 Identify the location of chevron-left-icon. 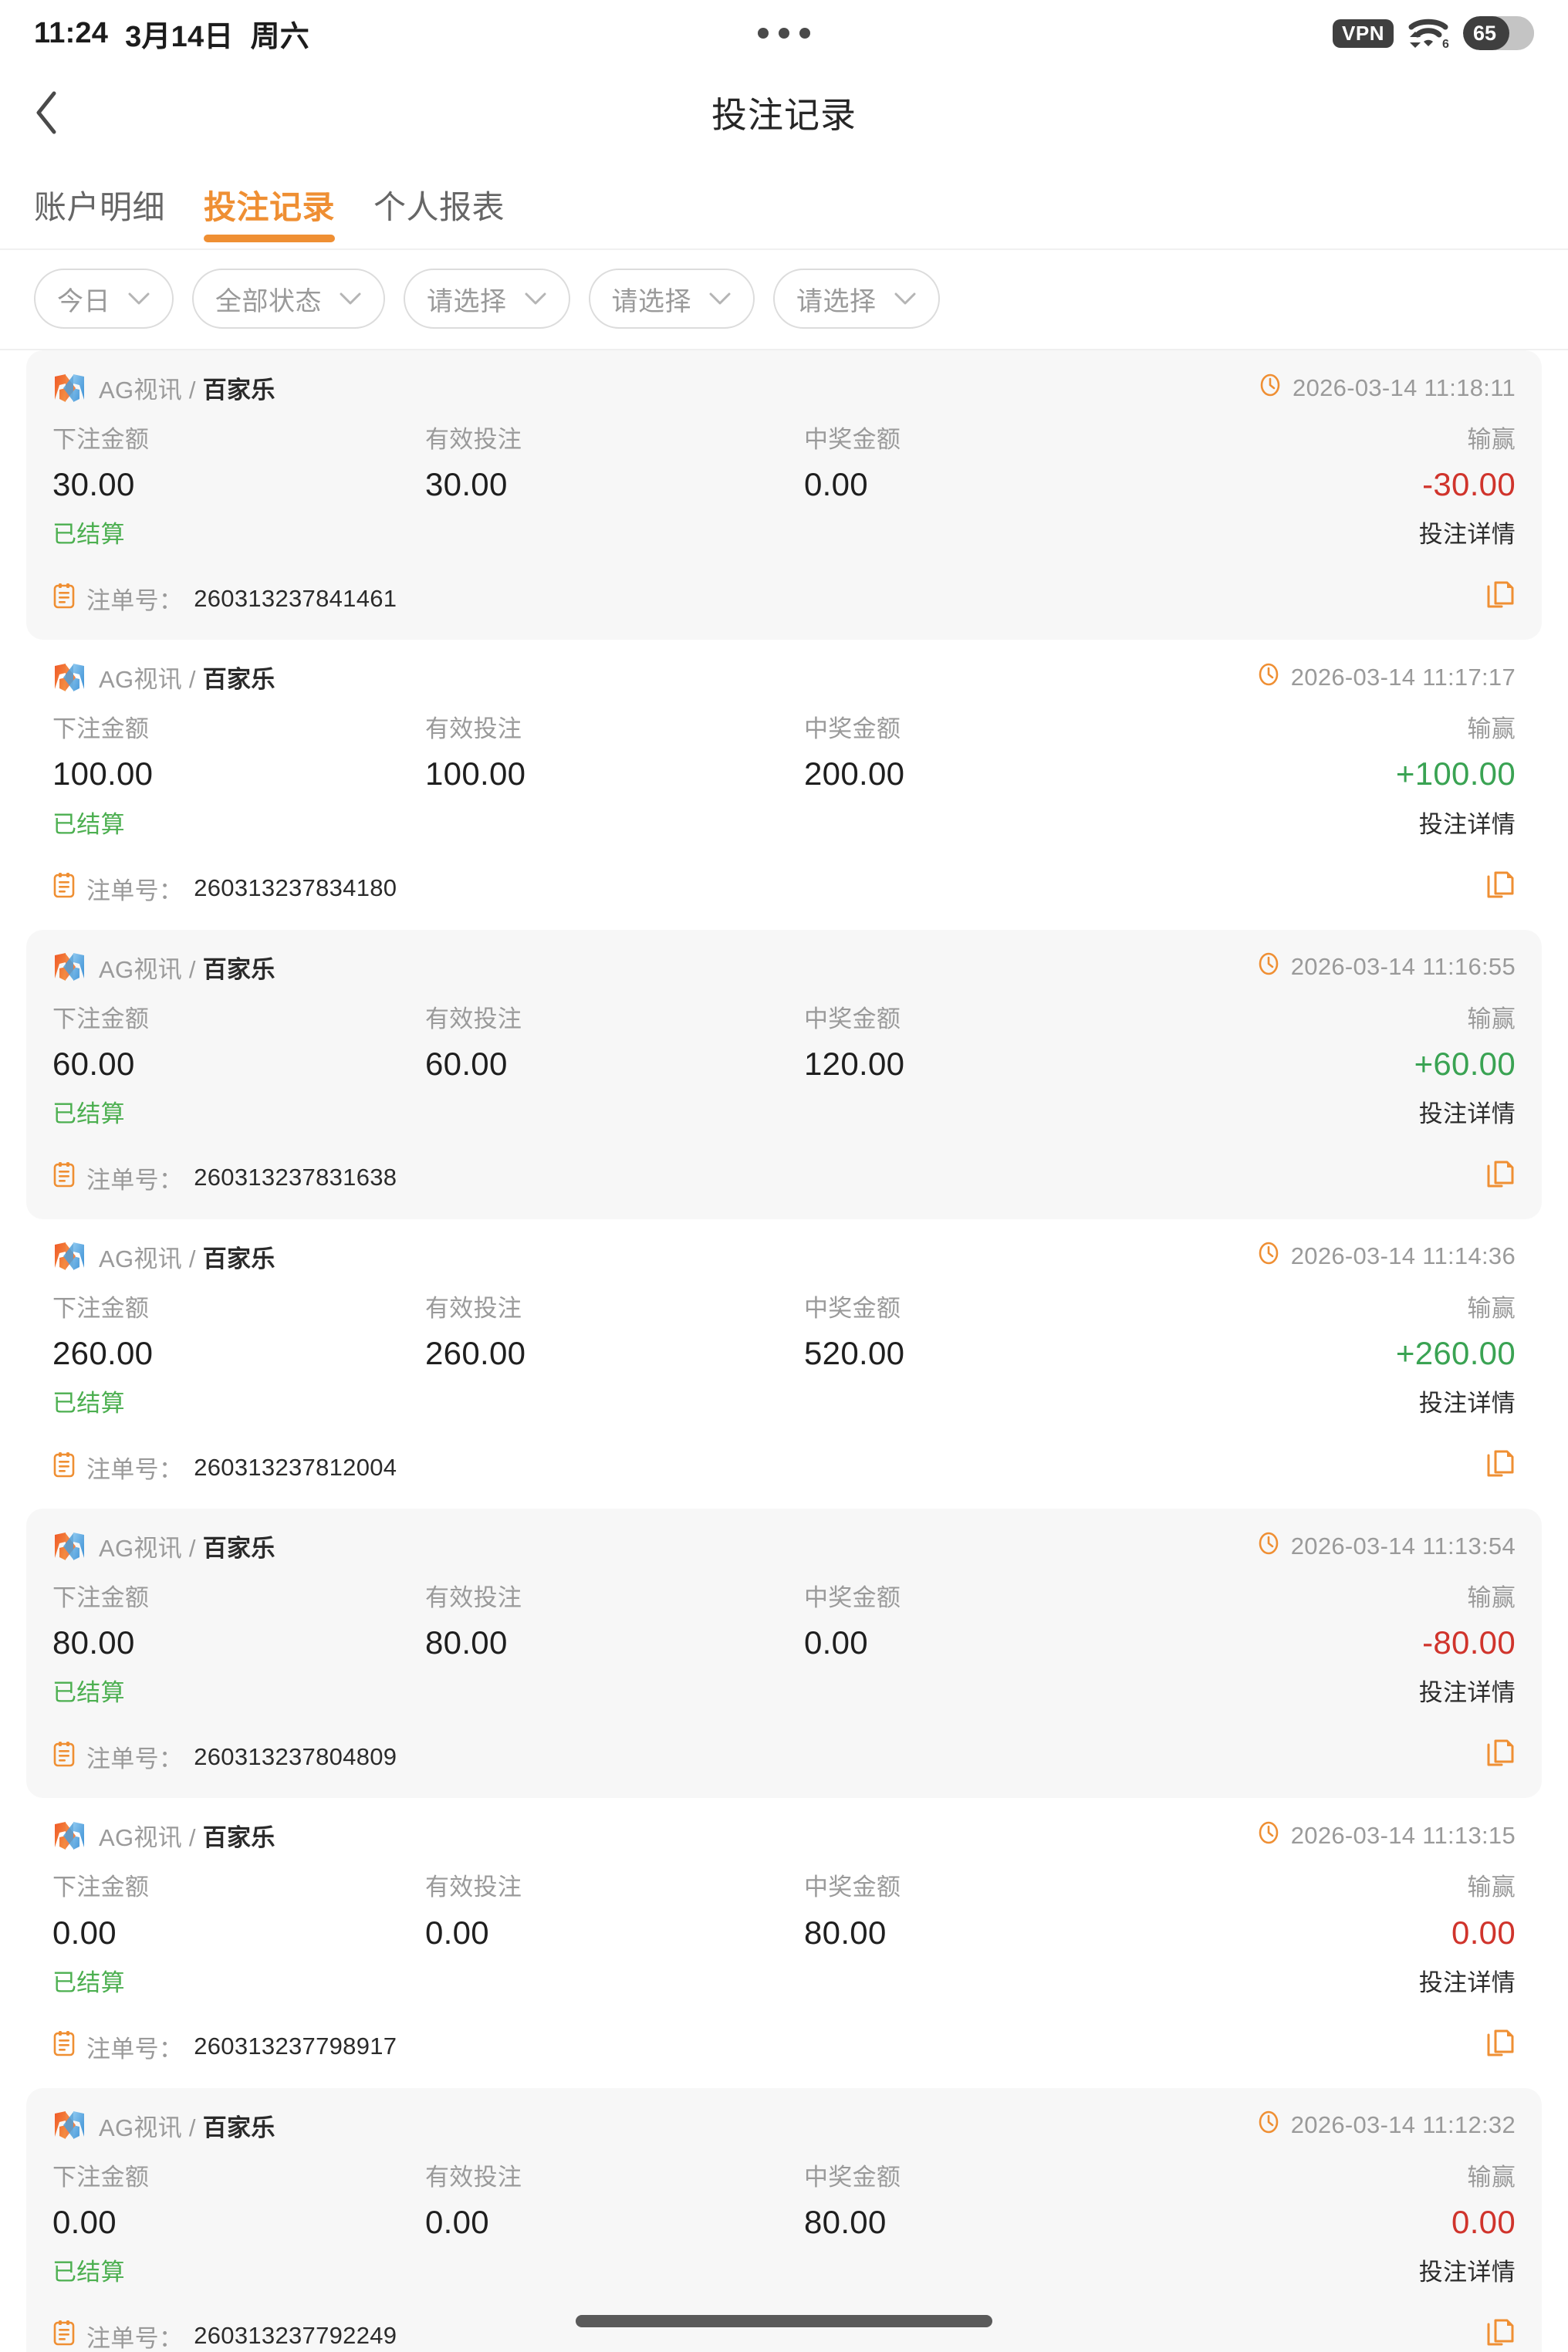
(46, 112).